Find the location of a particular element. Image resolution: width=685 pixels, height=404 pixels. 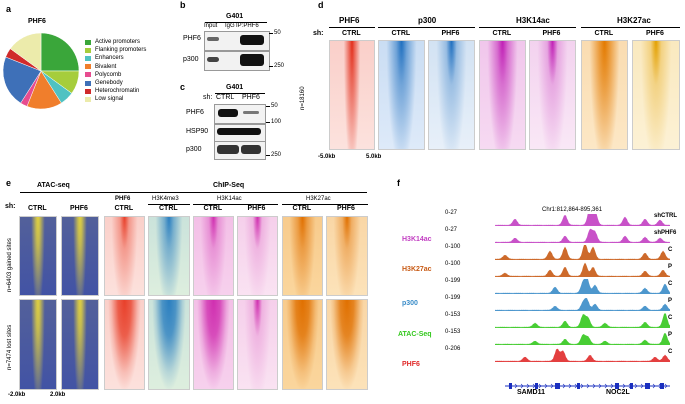

gene-label-noc2l: NOC2L is located at coordinates (618, 392).